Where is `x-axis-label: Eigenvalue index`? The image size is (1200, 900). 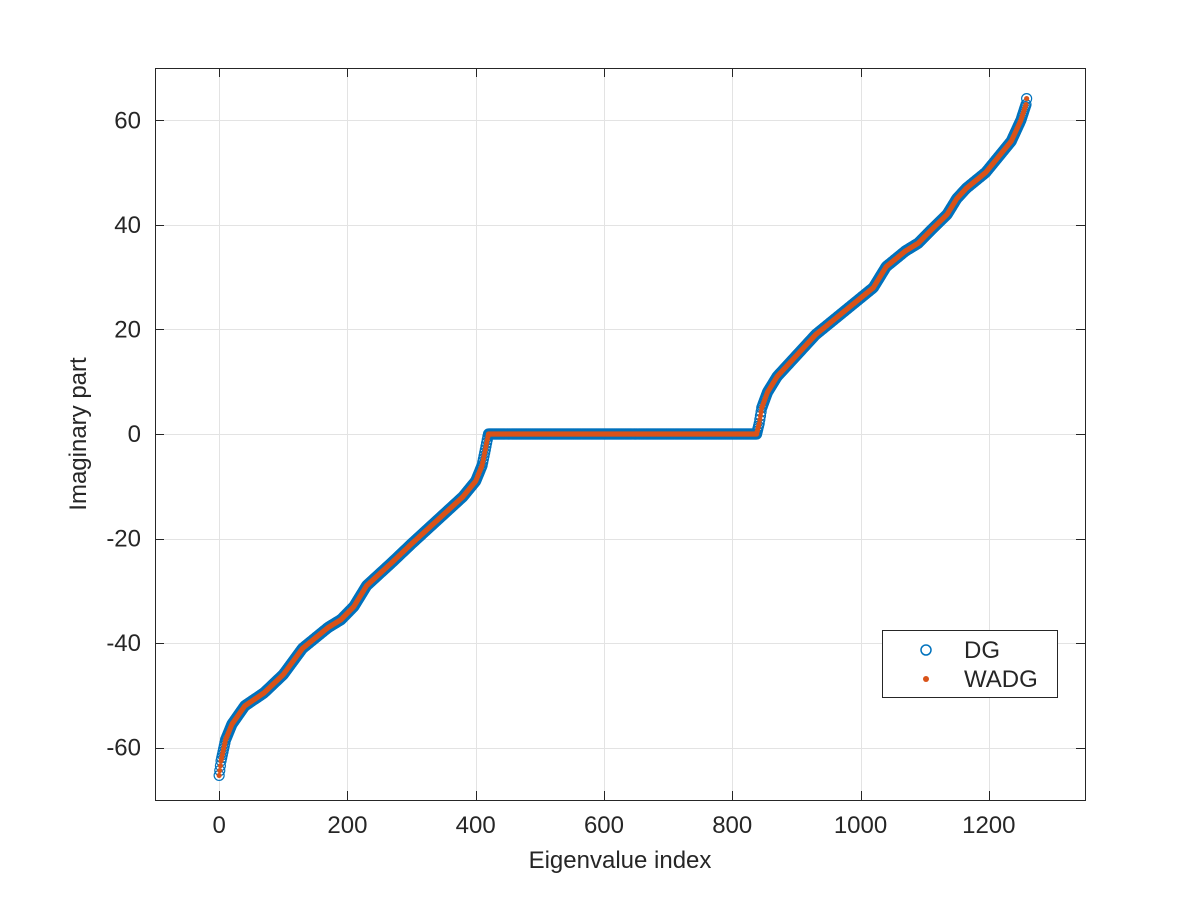 x-axis-label: Eigenvalue index is located at coordinates (620, 860).